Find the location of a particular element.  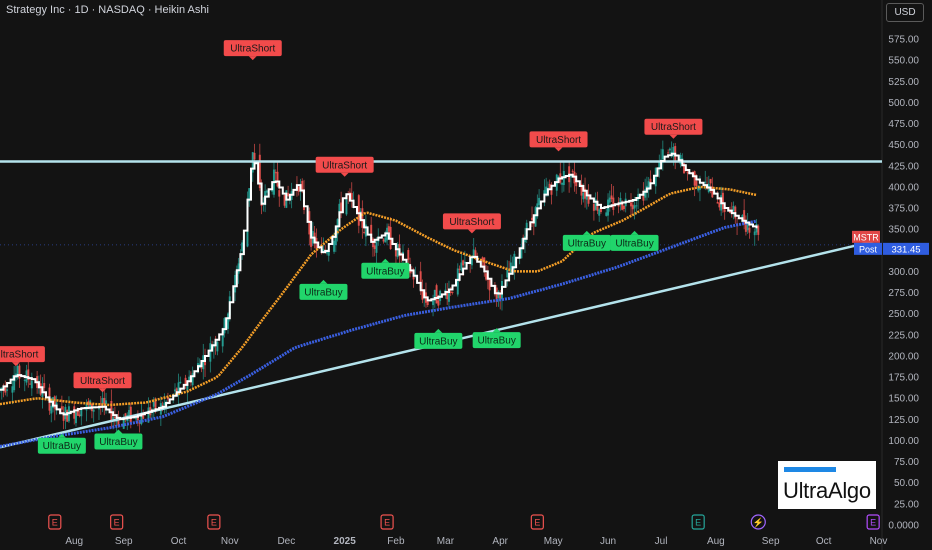

y-tick-label: 375.00 is located at coordinates (903, 209).